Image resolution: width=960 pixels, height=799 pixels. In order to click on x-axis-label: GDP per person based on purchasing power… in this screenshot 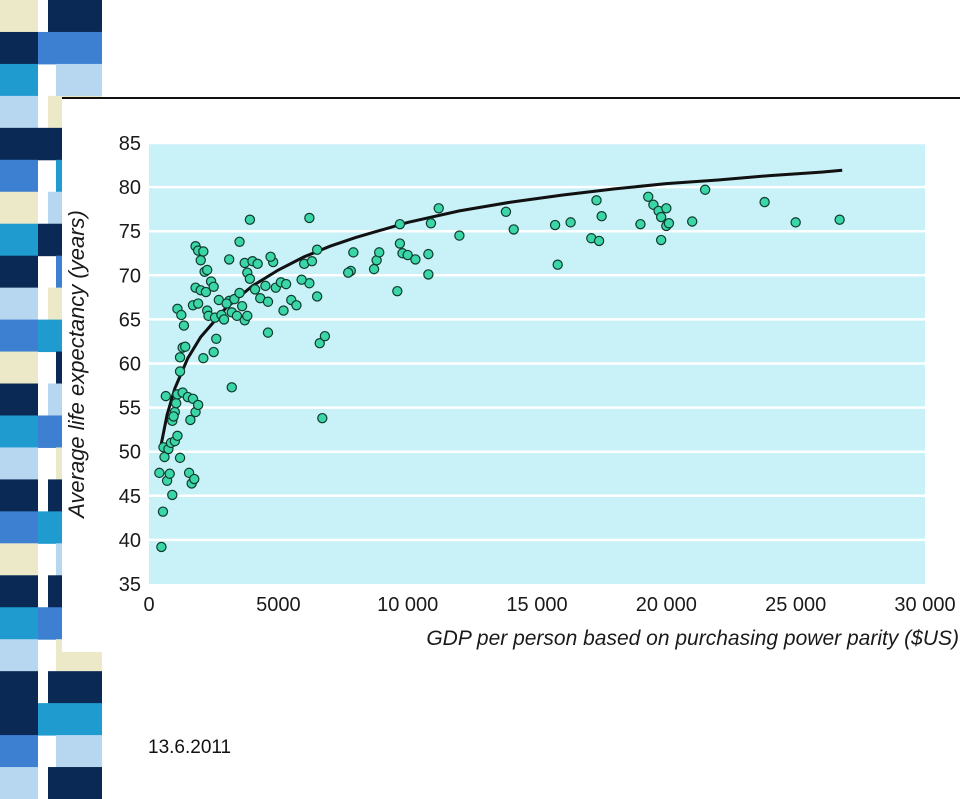, I will do `click(692, 638)`.